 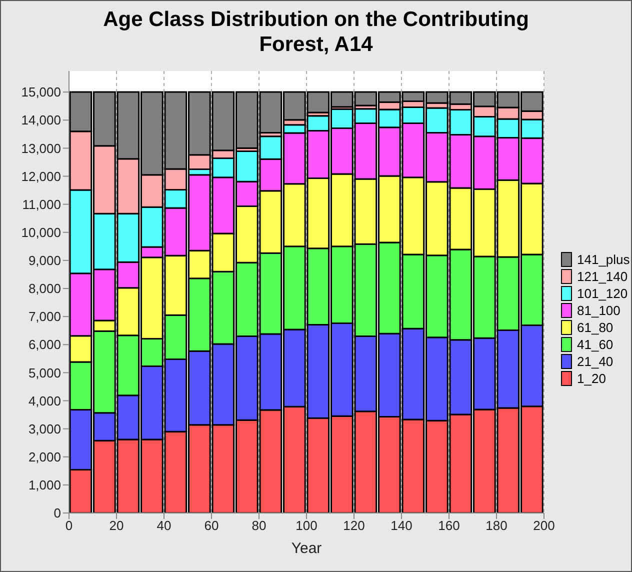 What do you see at coordinates (497, 526) in the screenshot?
I see `x-tick-label: 180` at bounding box center [497, 526].